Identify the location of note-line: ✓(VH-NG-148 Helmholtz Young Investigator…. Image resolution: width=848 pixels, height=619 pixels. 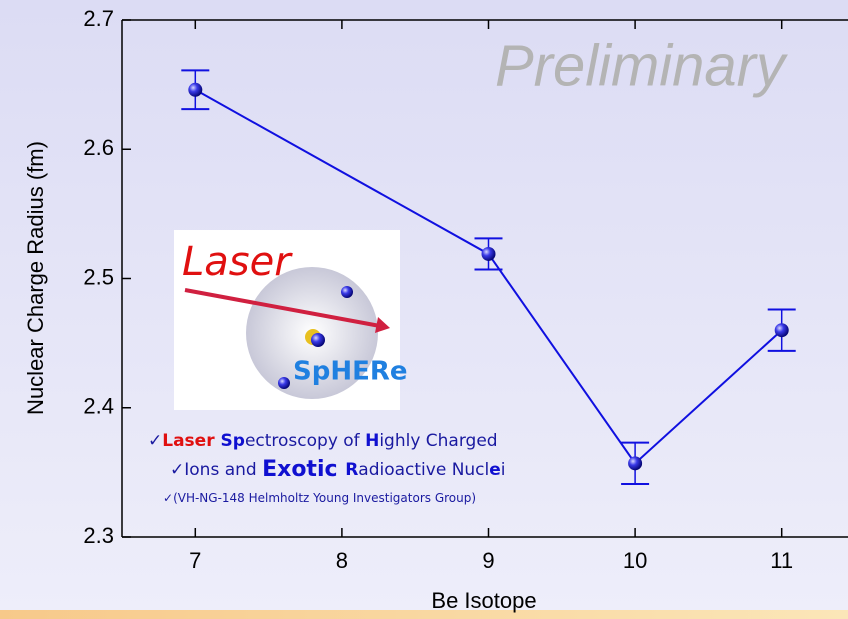
(319, 498).